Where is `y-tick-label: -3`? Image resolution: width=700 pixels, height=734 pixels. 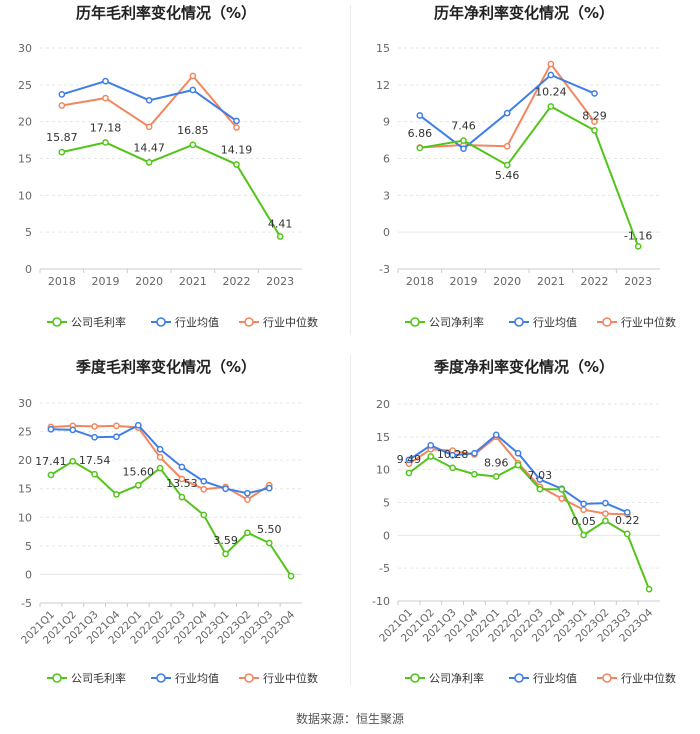
y-tick-label: -3 is located at coordinates (384, 269).